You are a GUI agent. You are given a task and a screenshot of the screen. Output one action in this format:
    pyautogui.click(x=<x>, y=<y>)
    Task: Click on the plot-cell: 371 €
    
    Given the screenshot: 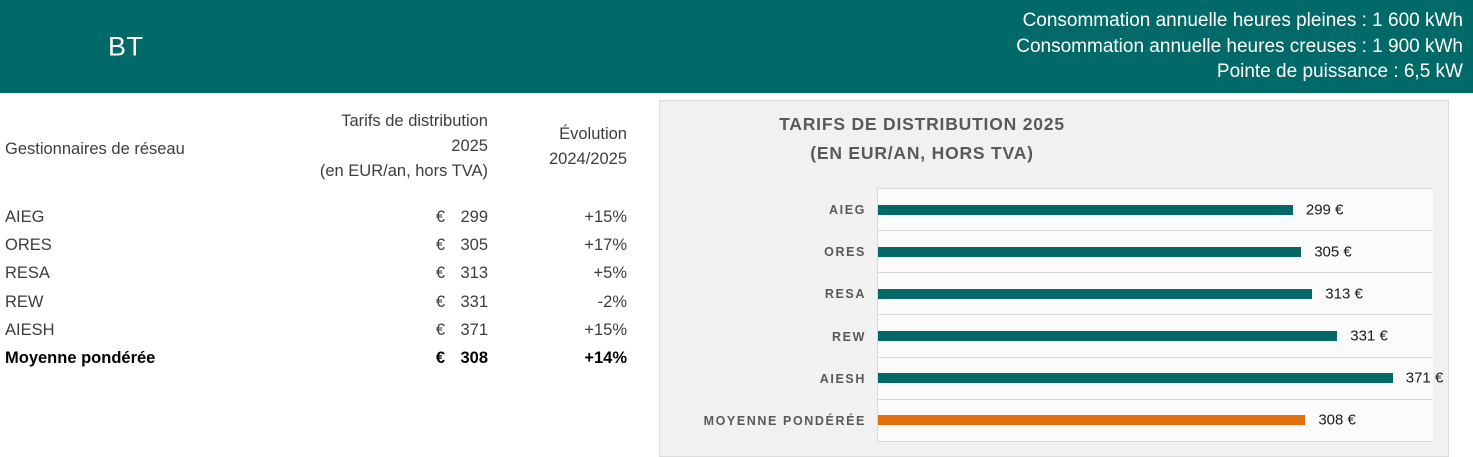 What is the action you would take?
    pyautogui.click(x=1160, y=378)
    